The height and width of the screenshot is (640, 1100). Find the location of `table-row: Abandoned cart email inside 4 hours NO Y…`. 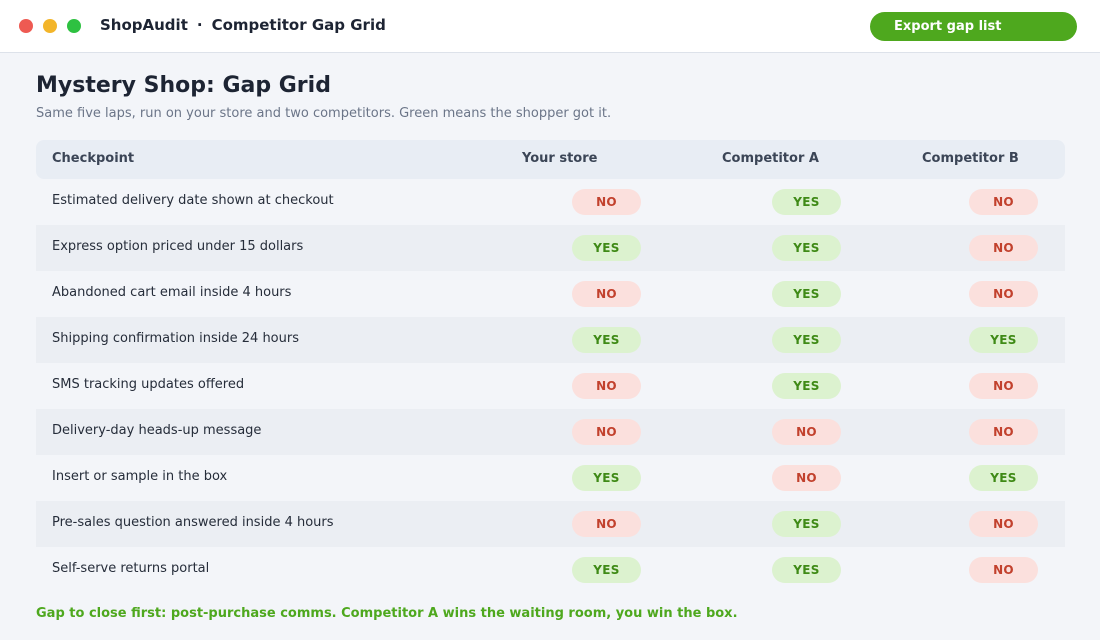

table-row: Abandoned cart email inside 4 hours NO Y… is located at coordinates (550, 294).